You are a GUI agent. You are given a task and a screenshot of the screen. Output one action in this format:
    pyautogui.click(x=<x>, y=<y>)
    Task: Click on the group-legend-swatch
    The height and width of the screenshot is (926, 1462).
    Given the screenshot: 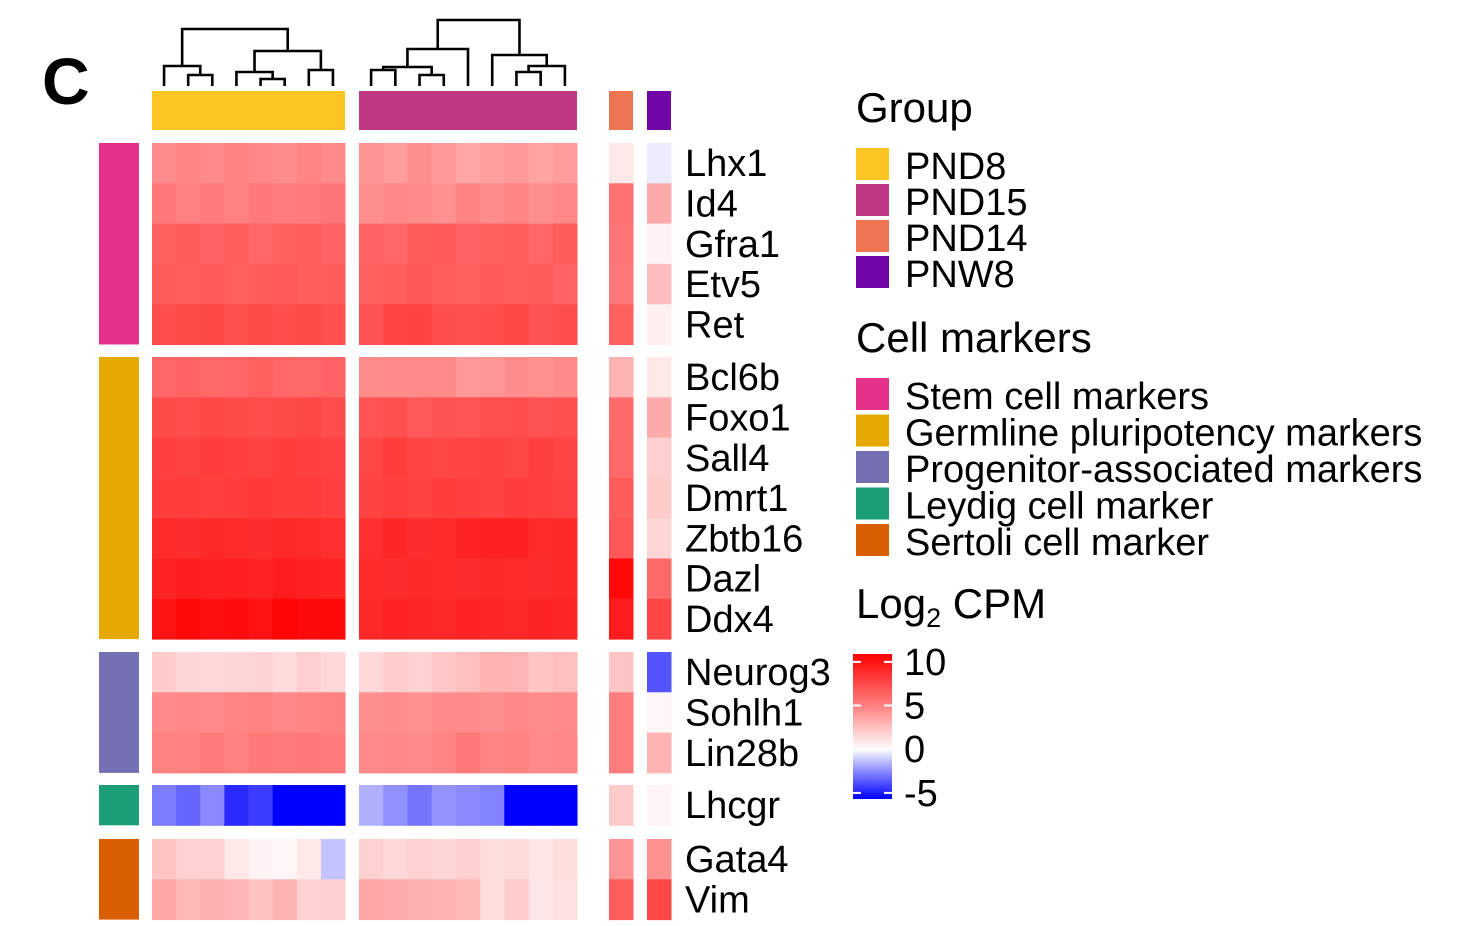 What is the action you would take?
    pyautogui.click(x=872, y=236)
    